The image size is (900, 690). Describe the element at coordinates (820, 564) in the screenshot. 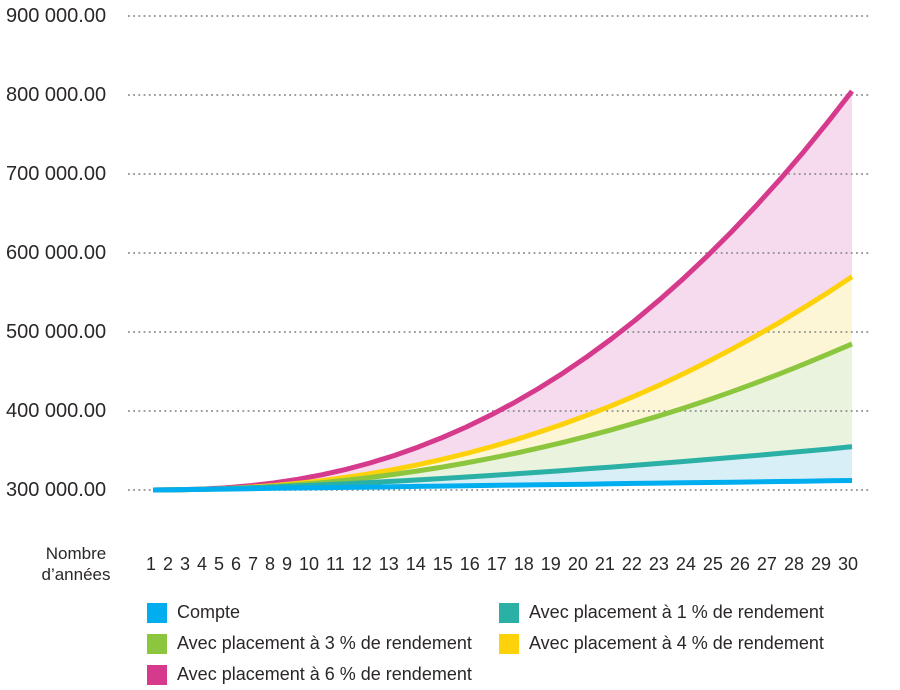

I see `x-tick-label: 29` at that location.